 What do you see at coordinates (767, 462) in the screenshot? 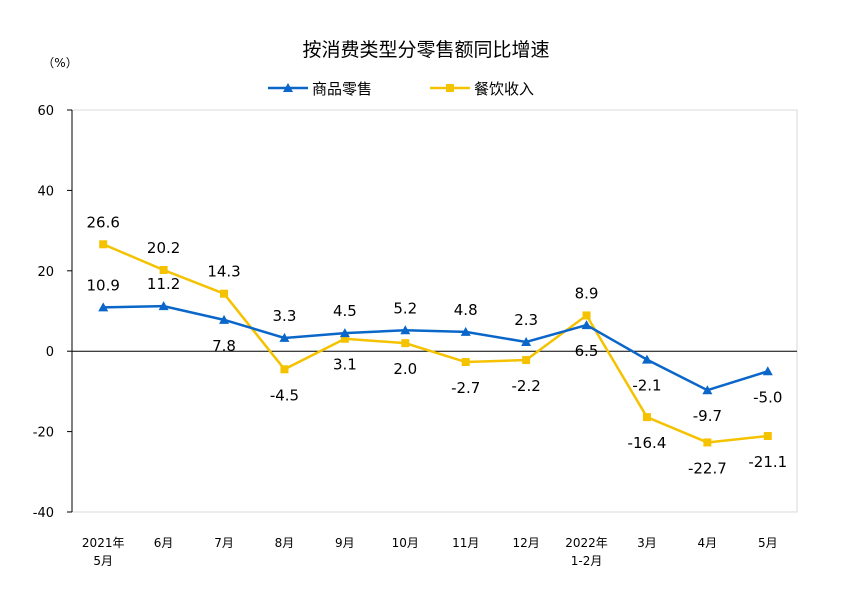
I see `data-label: -21.1` at bounding box center [767, 462].